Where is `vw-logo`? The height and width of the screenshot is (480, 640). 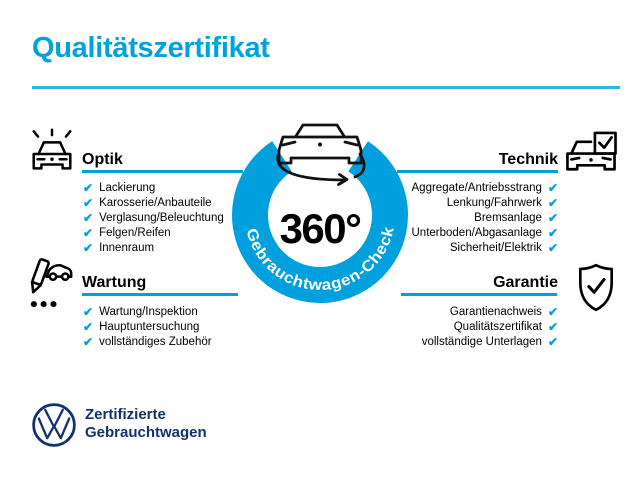
vw-logo is located at coordinates (54, 425).